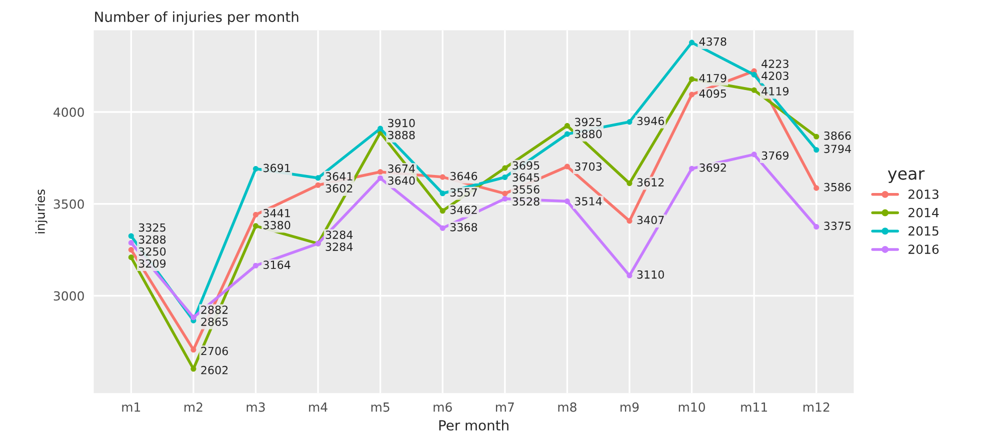  Describe the element at coordinates (214, 310) in the screenshot. I see `data-label: 2882` at that location.